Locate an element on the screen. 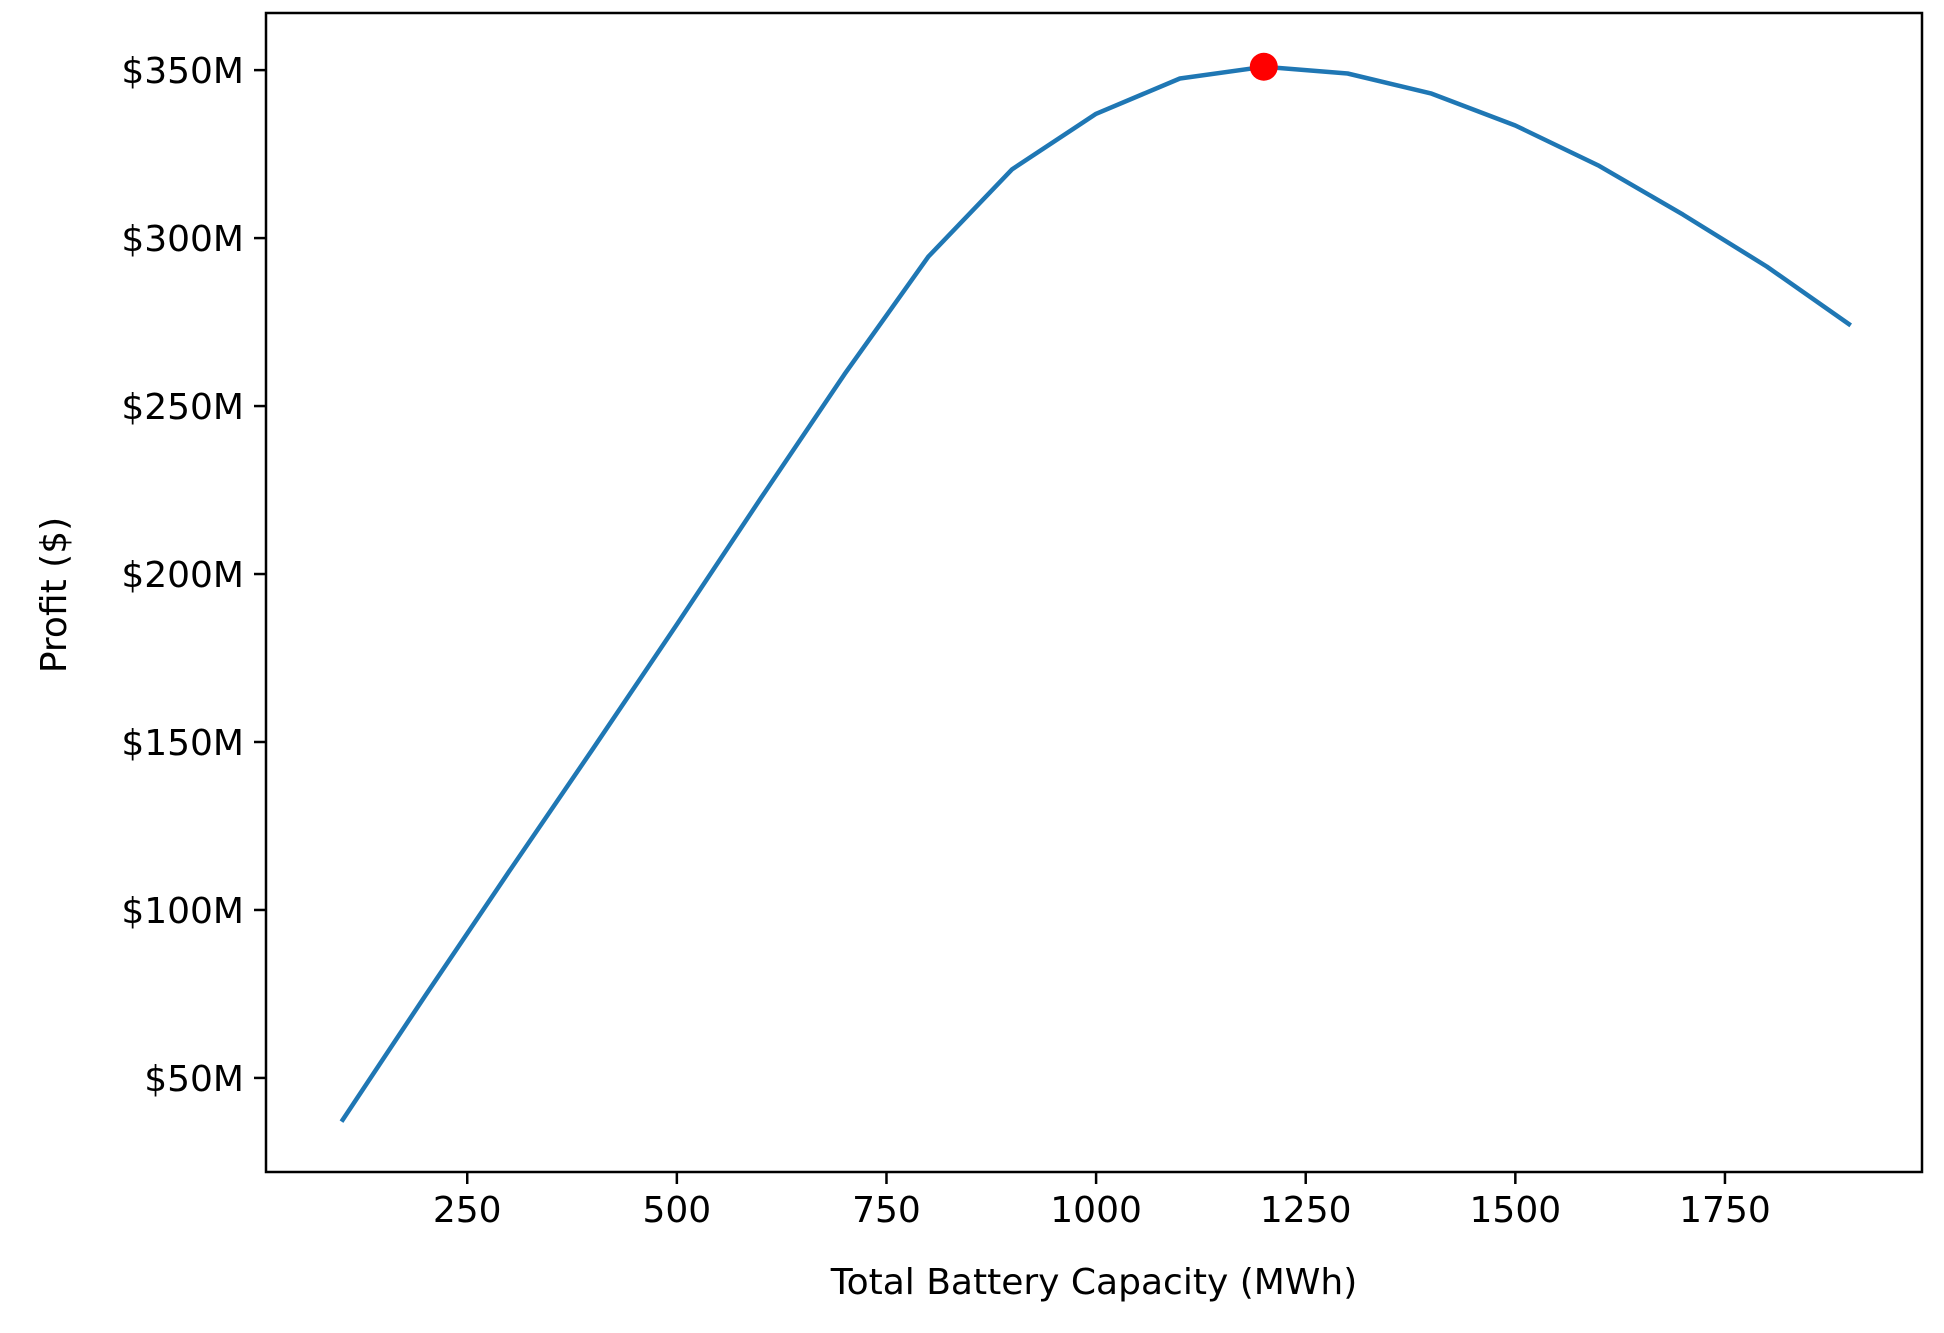 This screenshot has width=1944, height=1333. y-tick-label: $300M is located at coordinates (182, 239).